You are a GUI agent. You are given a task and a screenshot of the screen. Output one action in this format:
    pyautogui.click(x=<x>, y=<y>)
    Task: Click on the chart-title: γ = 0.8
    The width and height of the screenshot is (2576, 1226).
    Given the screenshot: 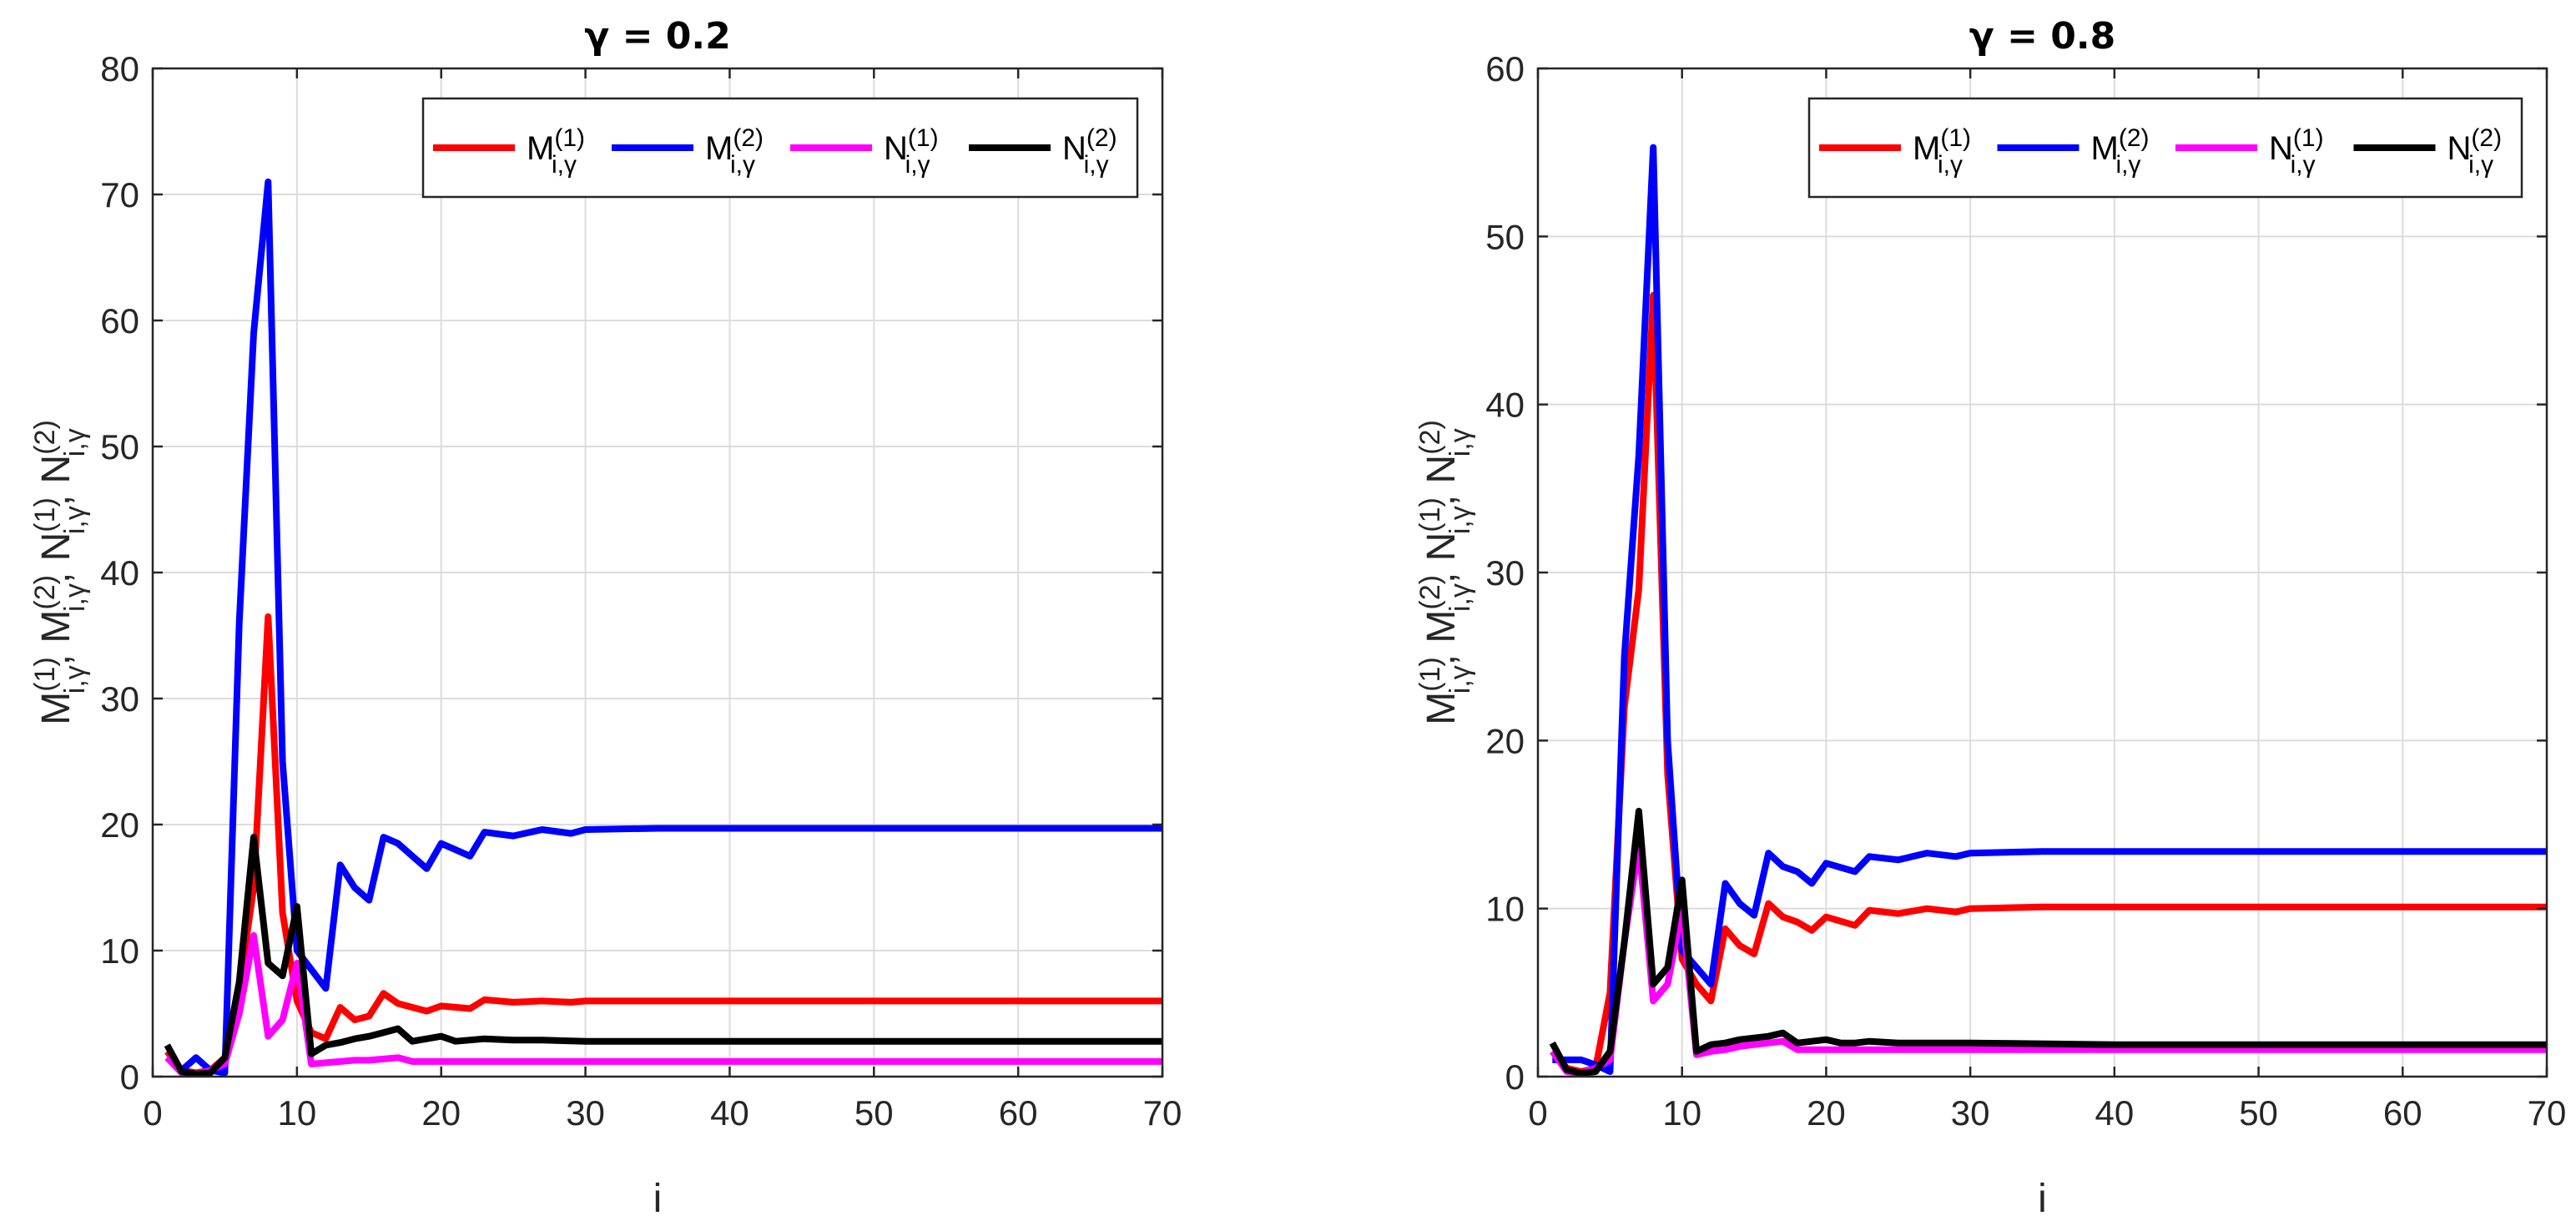 What is the action you would take?
    pyautogui.click(x=2042, y=36)
    